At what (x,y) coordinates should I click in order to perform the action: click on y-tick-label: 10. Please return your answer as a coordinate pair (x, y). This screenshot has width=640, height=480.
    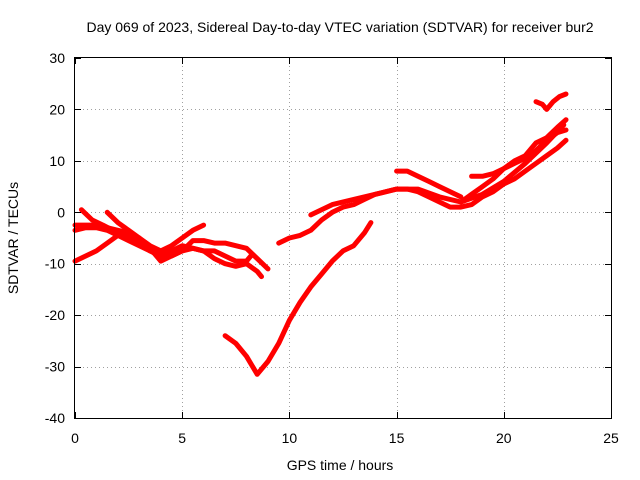
    Looking at the image, I should click on (57, 161).